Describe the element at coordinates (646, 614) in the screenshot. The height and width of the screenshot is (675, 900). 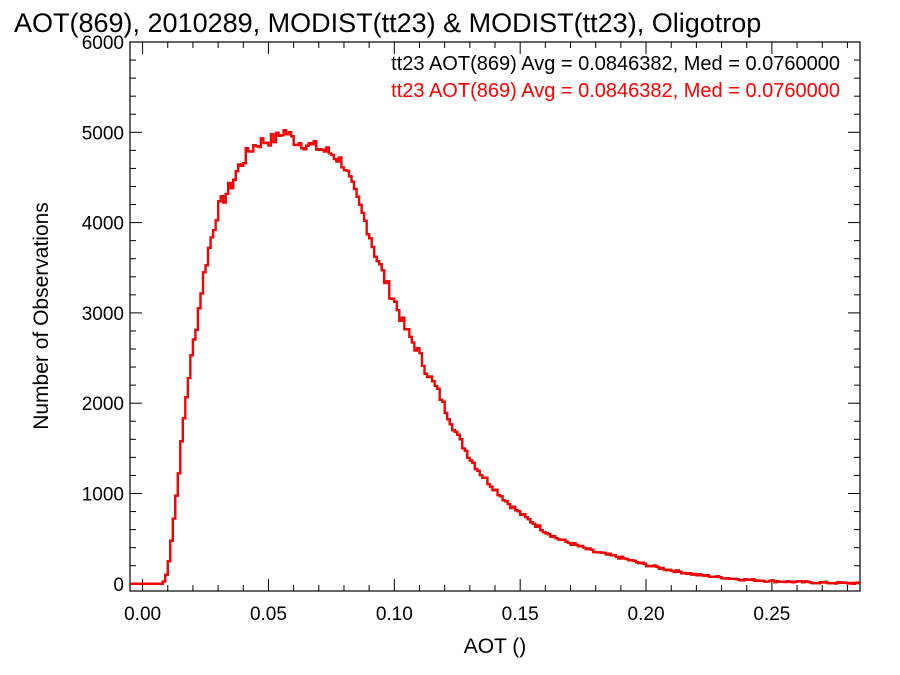
I see `x-tick-label: 0.20` at that location.